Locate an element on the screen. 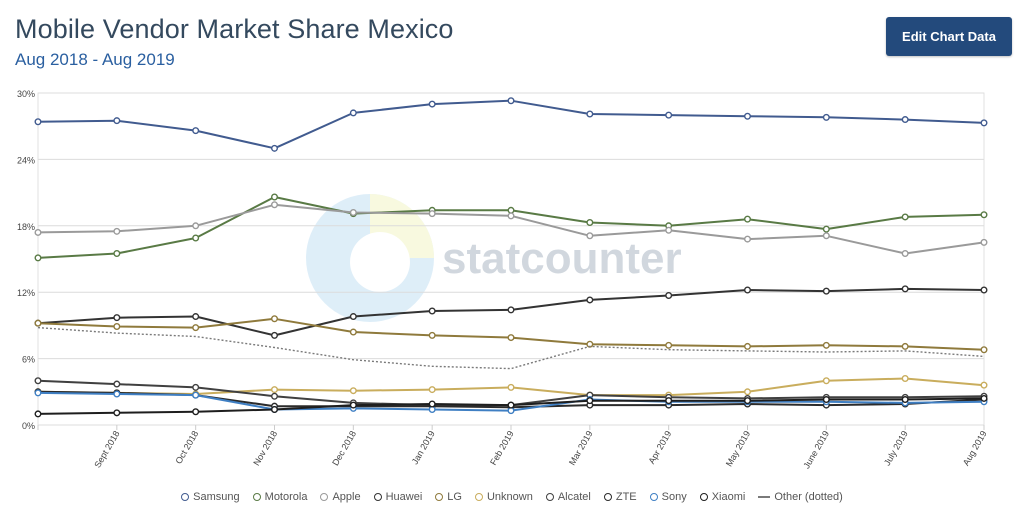 The height and width of the screenshot is (520, 1024). x-tick-label: July 2019 is located at coordinates (896, 448).